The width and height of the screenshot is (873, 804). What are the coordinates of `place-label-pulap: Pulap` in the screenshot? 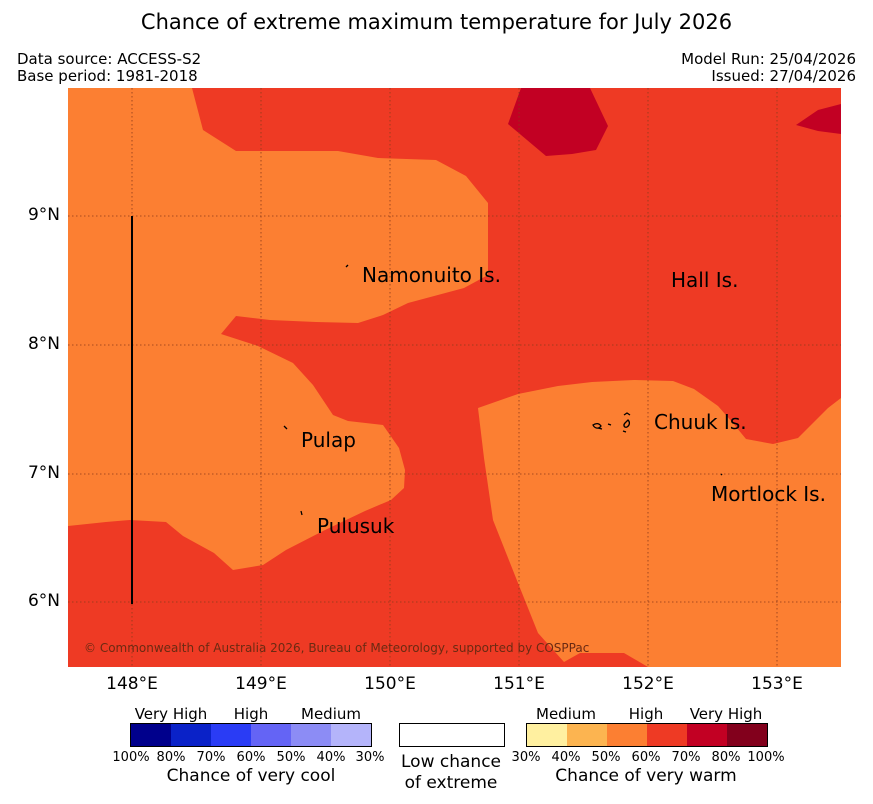 It's located at (328, 440).